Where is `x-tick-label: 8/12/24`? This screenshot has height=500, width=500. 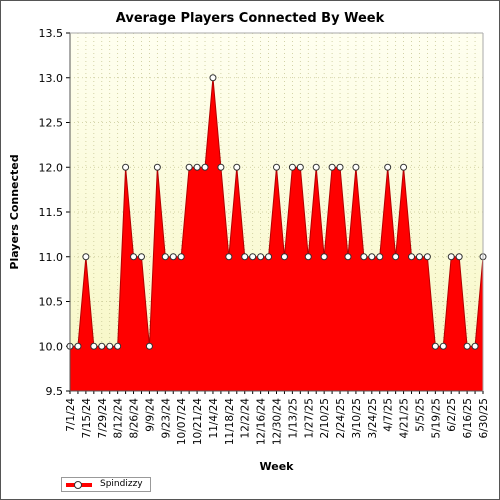
x-tick-label: 8/12/24 is located at coordinates (119, 418).